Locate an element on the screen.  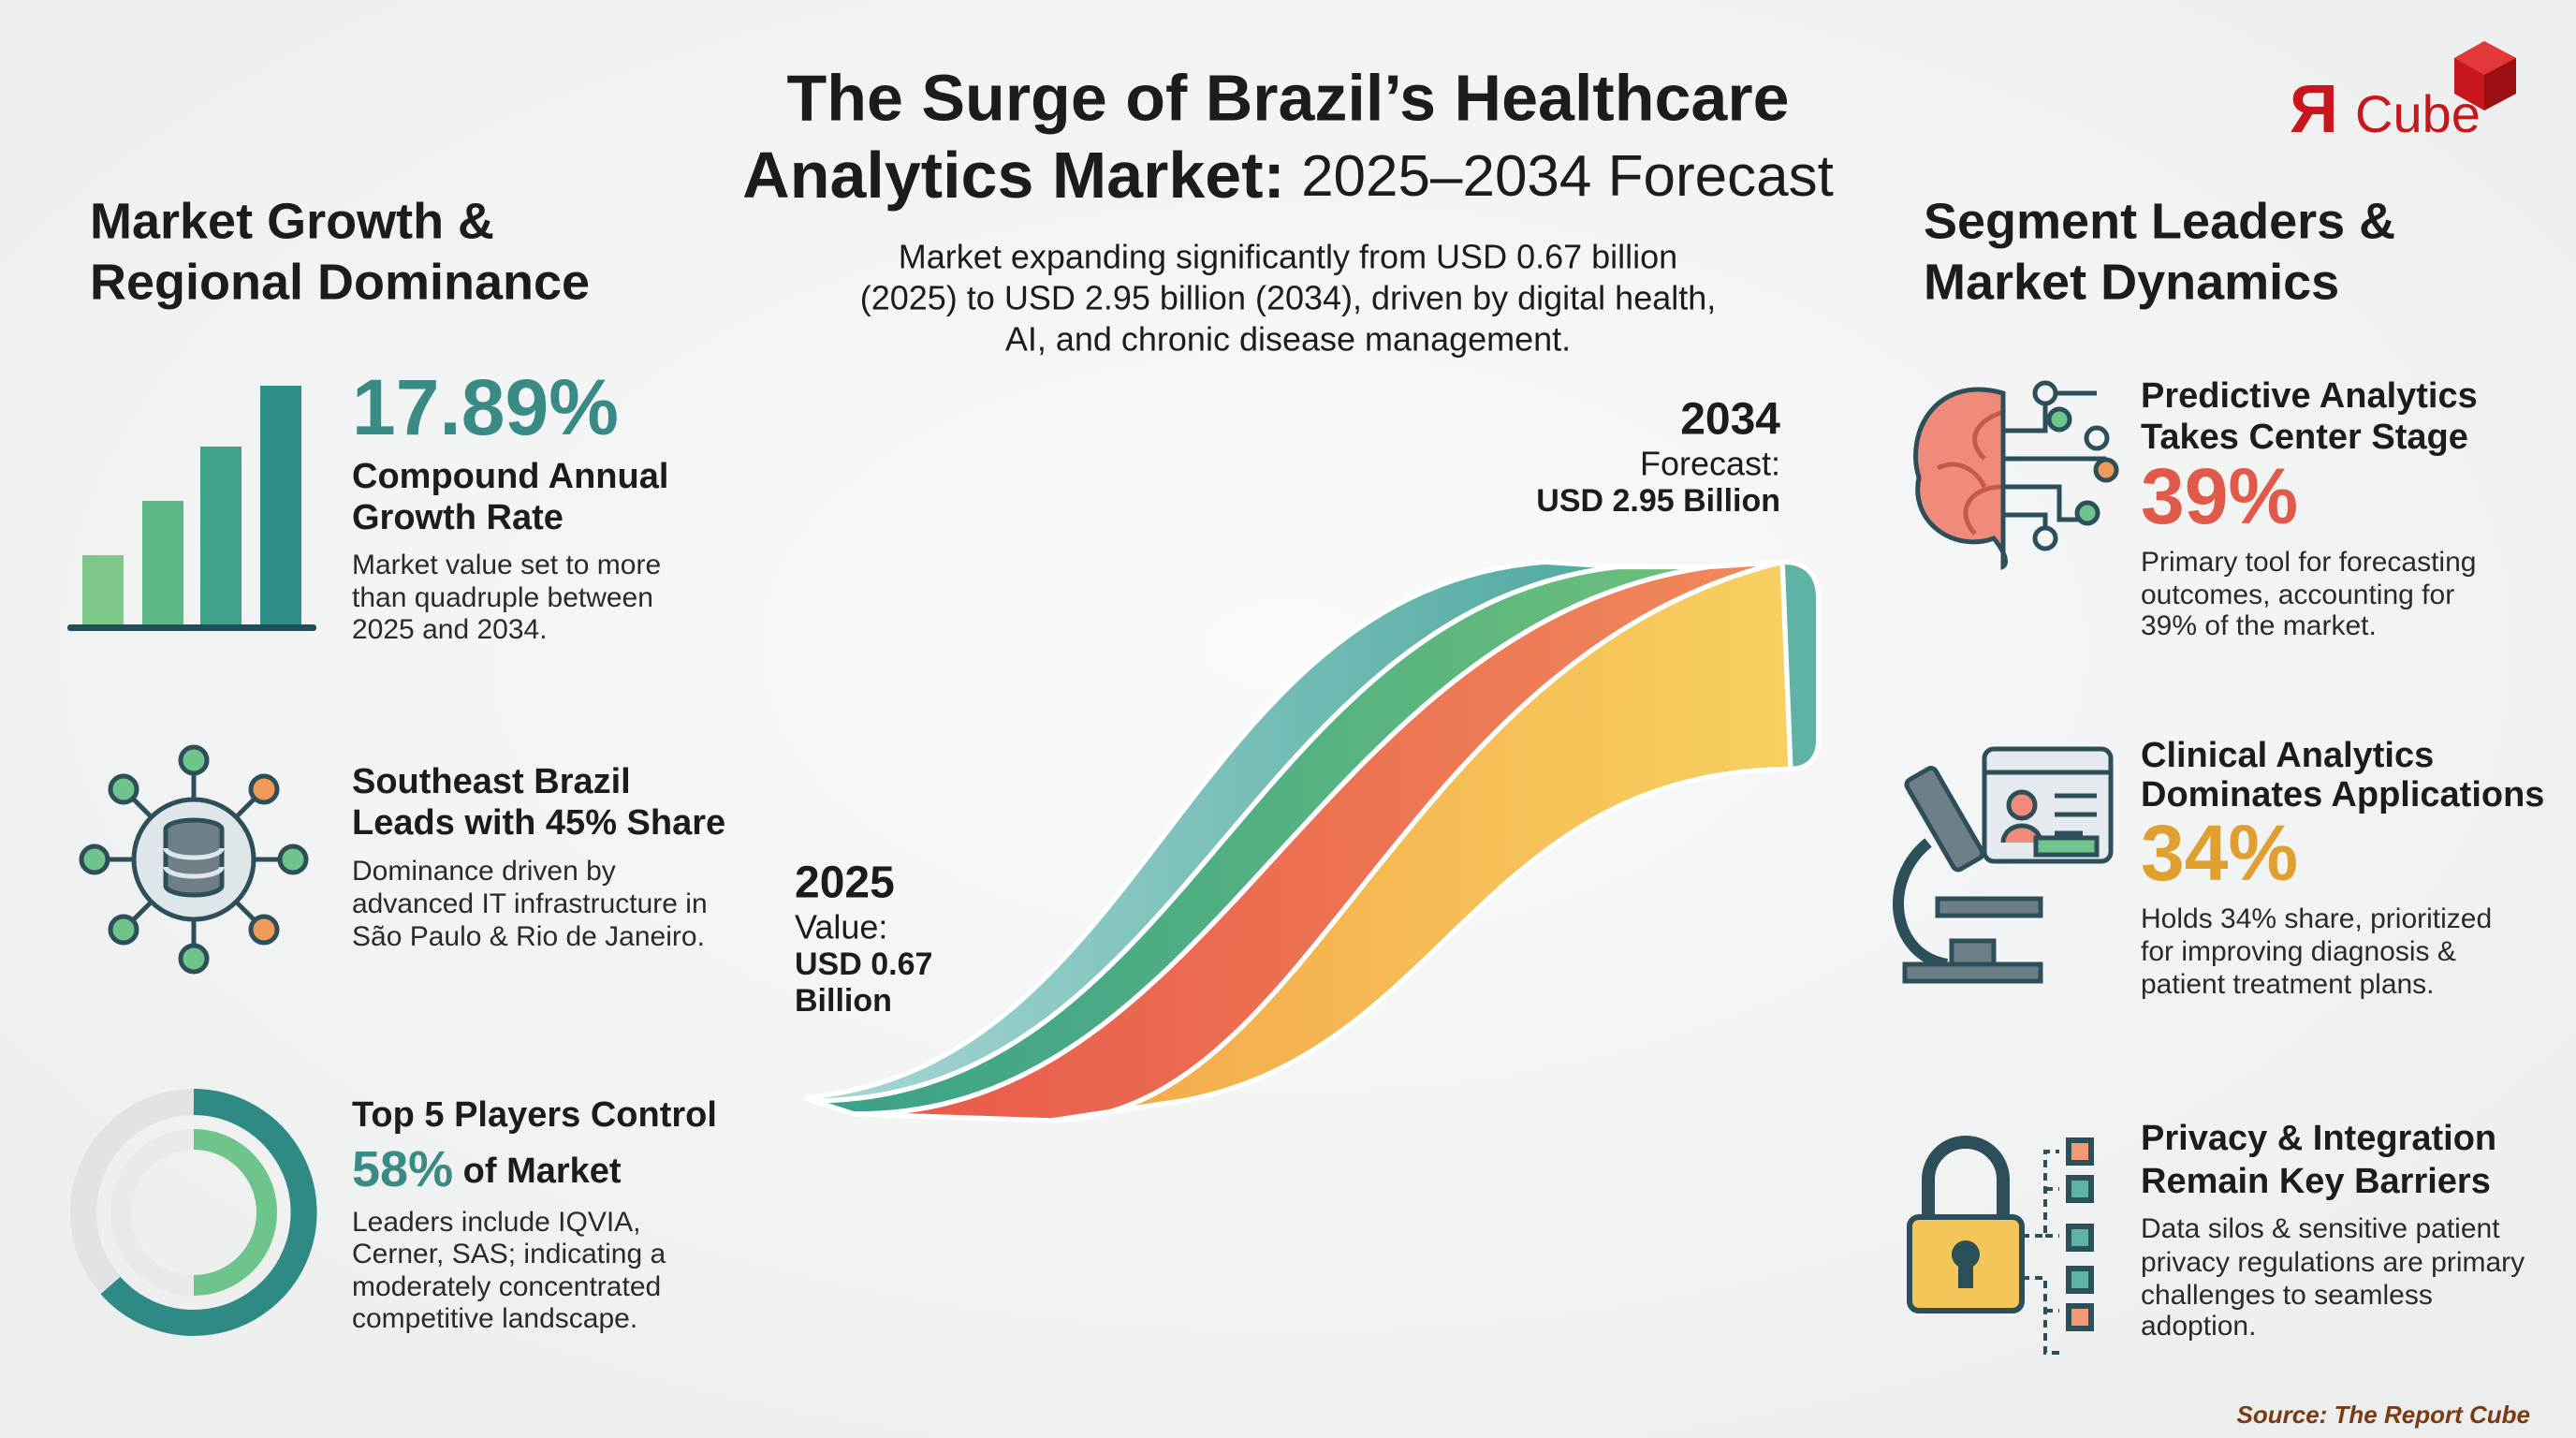
logo: Я Cube is located at coordinates (2403, 94).